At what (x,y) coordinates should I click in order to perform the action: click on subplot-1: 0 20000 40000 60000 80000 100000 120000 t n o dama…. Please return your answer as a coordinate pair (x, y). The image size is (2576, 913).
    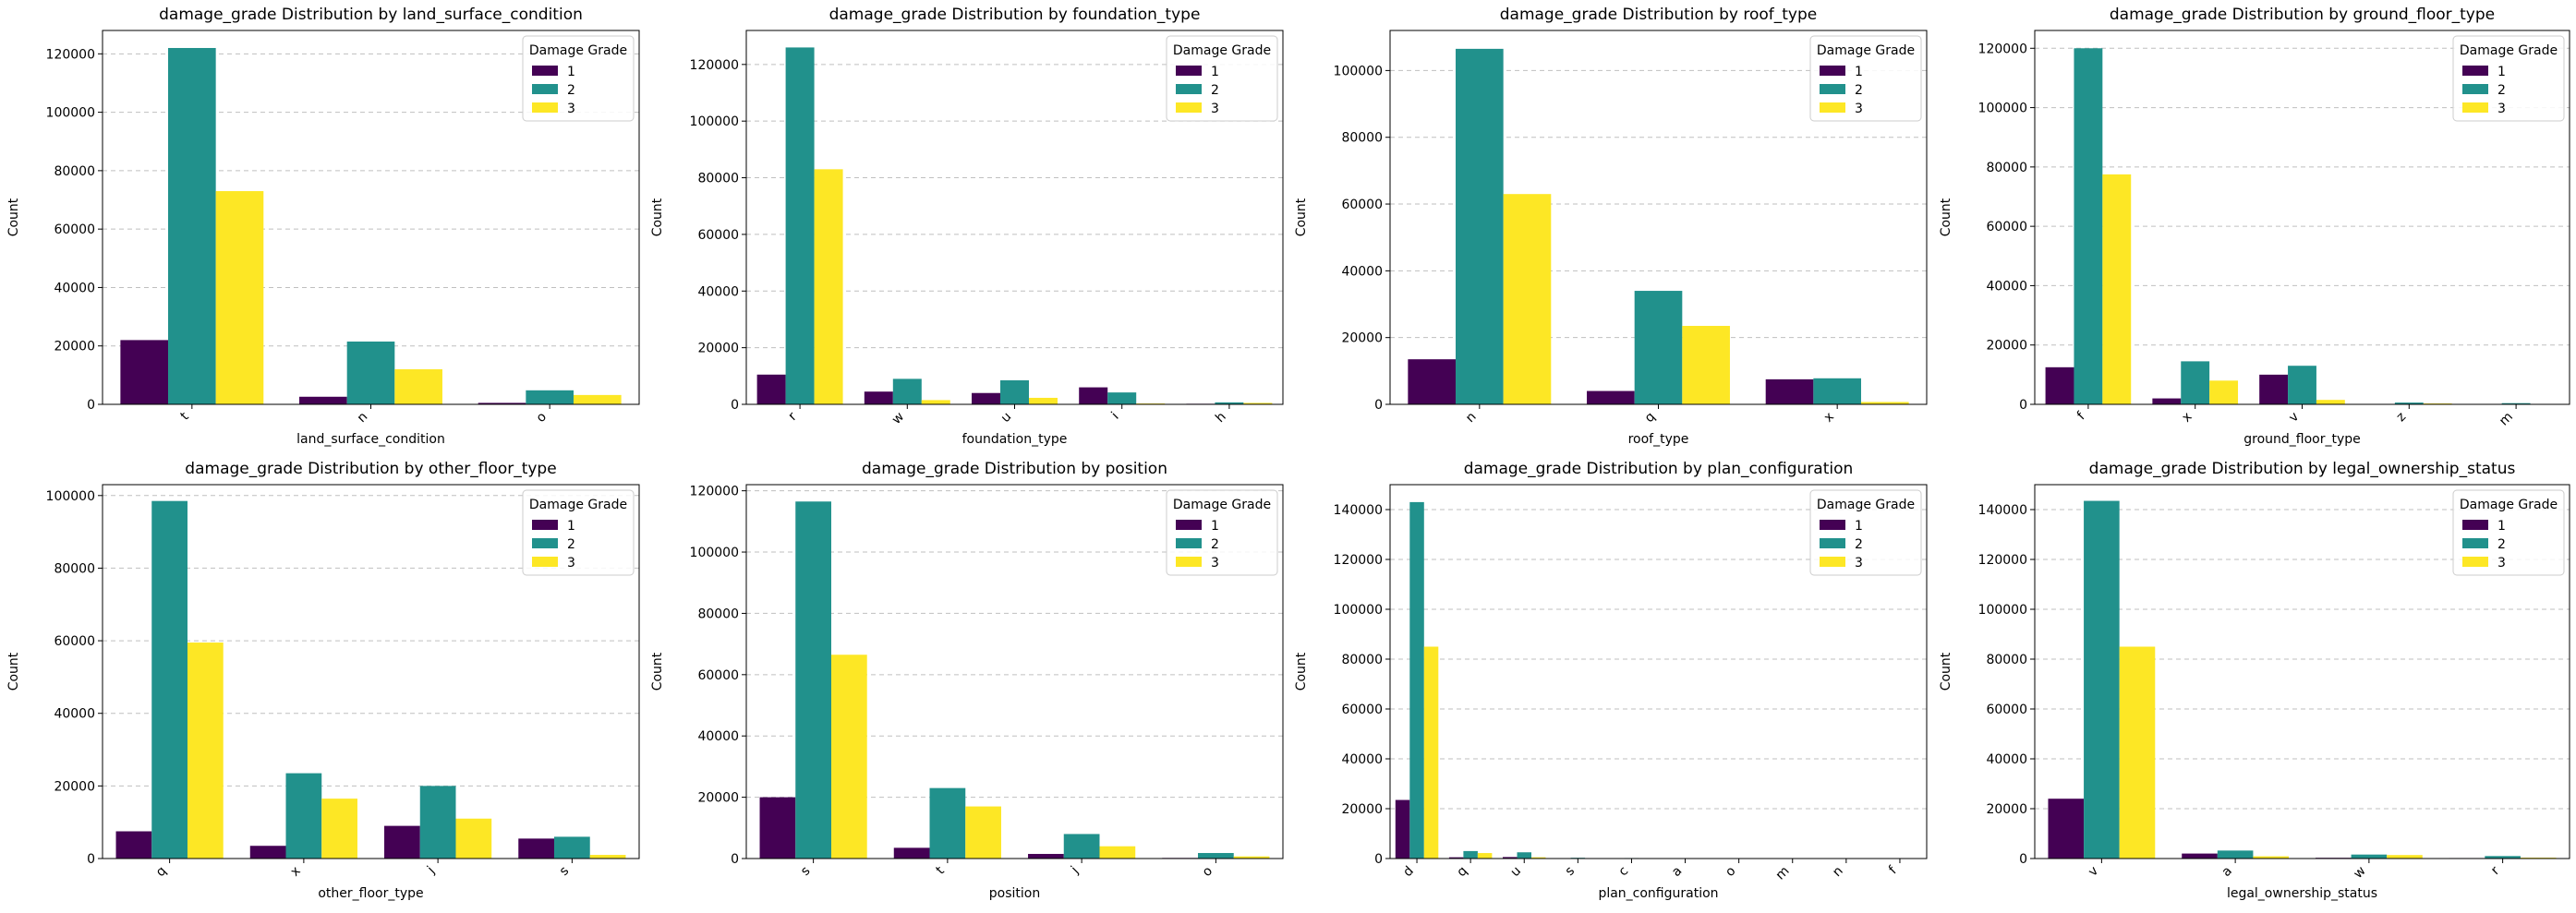
    Looking at the image, I should click on (323, 226).